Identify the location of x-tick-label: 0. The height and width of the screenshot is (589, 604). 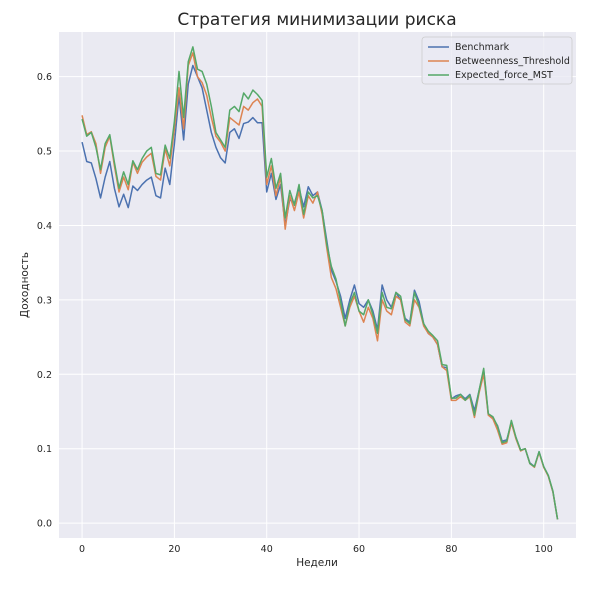
(82, 549).